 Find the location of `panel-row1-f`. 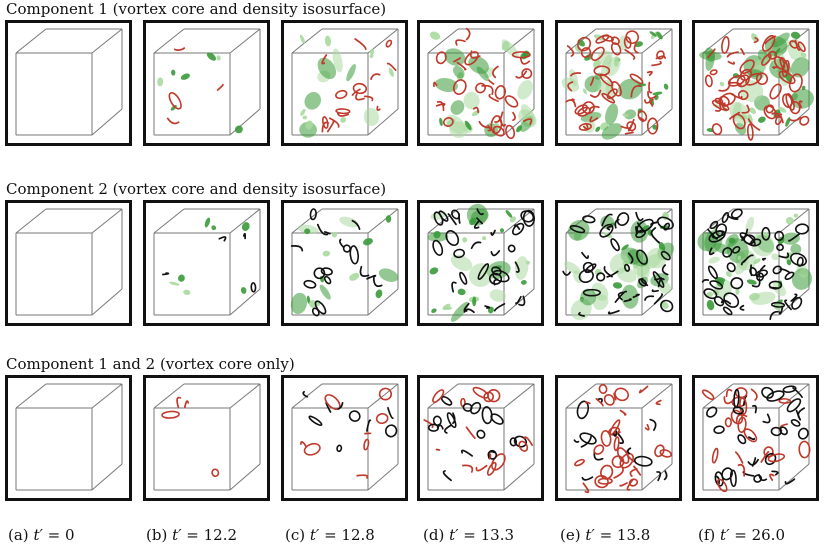

panel-row1-f is located at coordinates (755, 83).